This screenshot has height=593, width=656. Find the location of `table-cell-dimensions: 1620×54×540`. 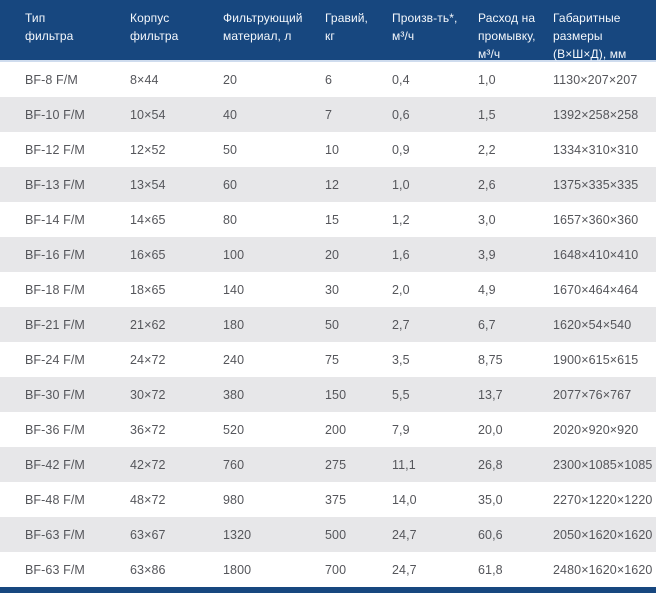

table-cell-dimensions: 1620×54×540 is located at coordinates (592, 324).